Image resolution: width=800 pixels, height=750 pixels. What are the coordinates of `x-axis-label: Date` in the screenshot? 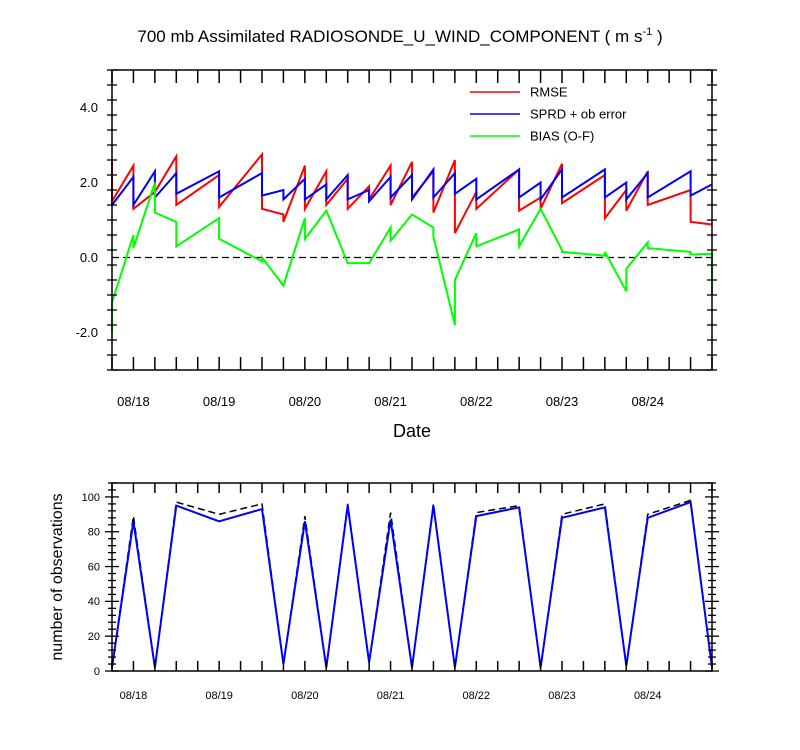 It's located at (412, 431).